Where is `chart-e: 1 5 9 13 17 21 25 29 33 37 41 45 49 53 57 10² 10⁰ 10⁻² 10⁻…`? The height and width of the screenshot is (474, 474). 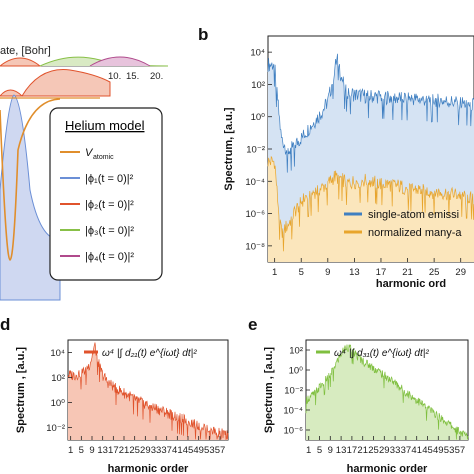 chart-e: 1 5 9 13 17 21 25 29 33 37 41 45 49 53 57 10² 10⁰ 10⁻² 10⁻… is located at coordinates (366, 406).